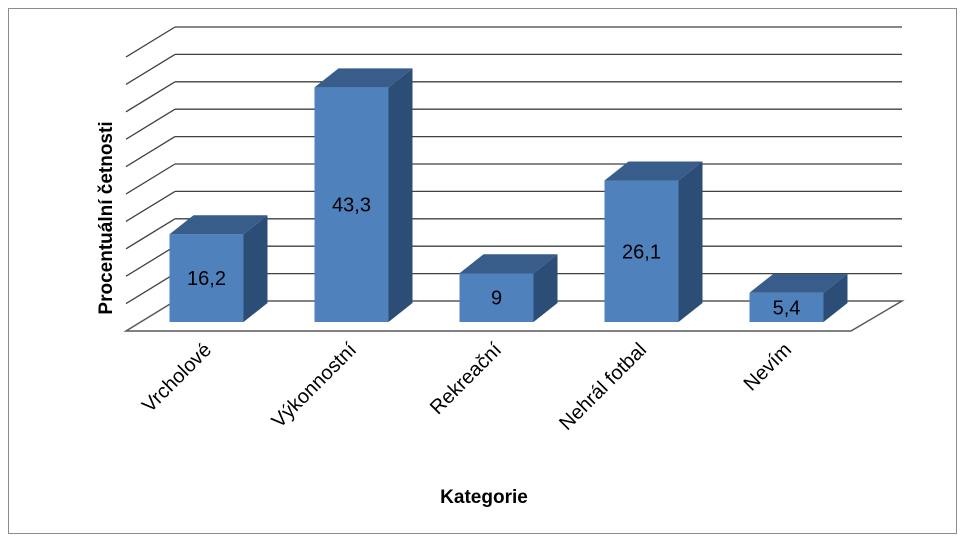  I want to click on data-label: 16,2, so click(206, 279).